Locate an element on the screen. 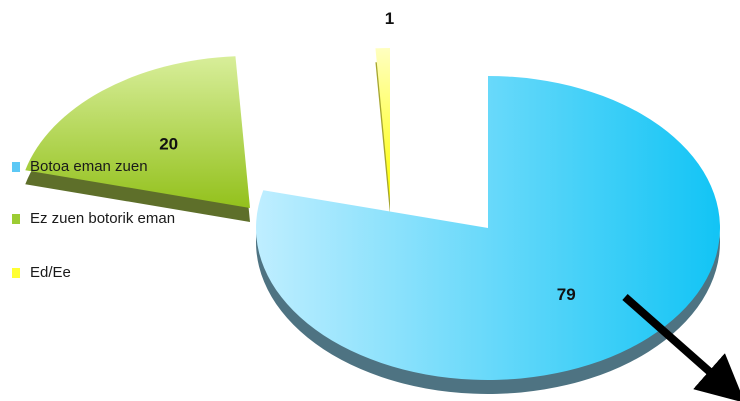 This screenshot has height=401, width=740. legend-item-0: Botoa eman zuen is located at coordinates (80, 166).